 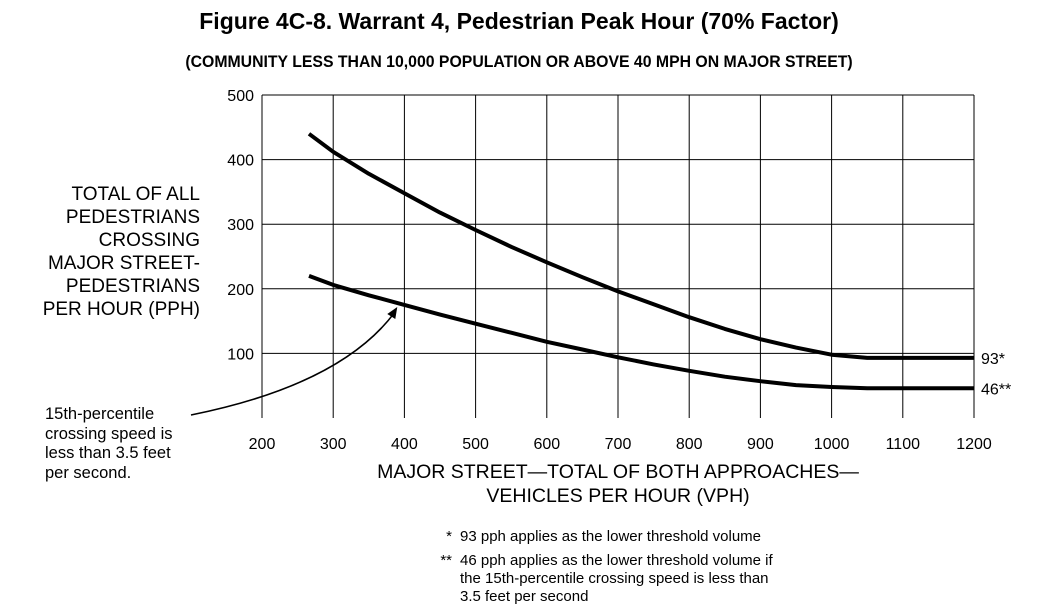 What do you see at coordinates (109, 433) in the screenshot?
I see `annotation-line: crossing speed is` at bounding box center [109, 433].